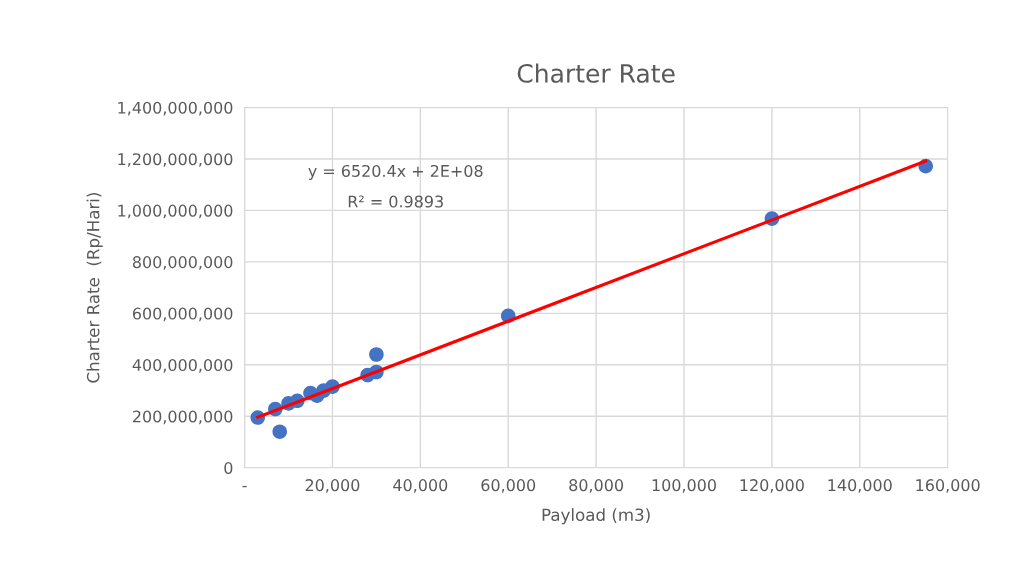  What do you see at coordinates (420, 486) in the screenshot?
I see `x-tick-label: 40,000` at bounding box center [420, 486].